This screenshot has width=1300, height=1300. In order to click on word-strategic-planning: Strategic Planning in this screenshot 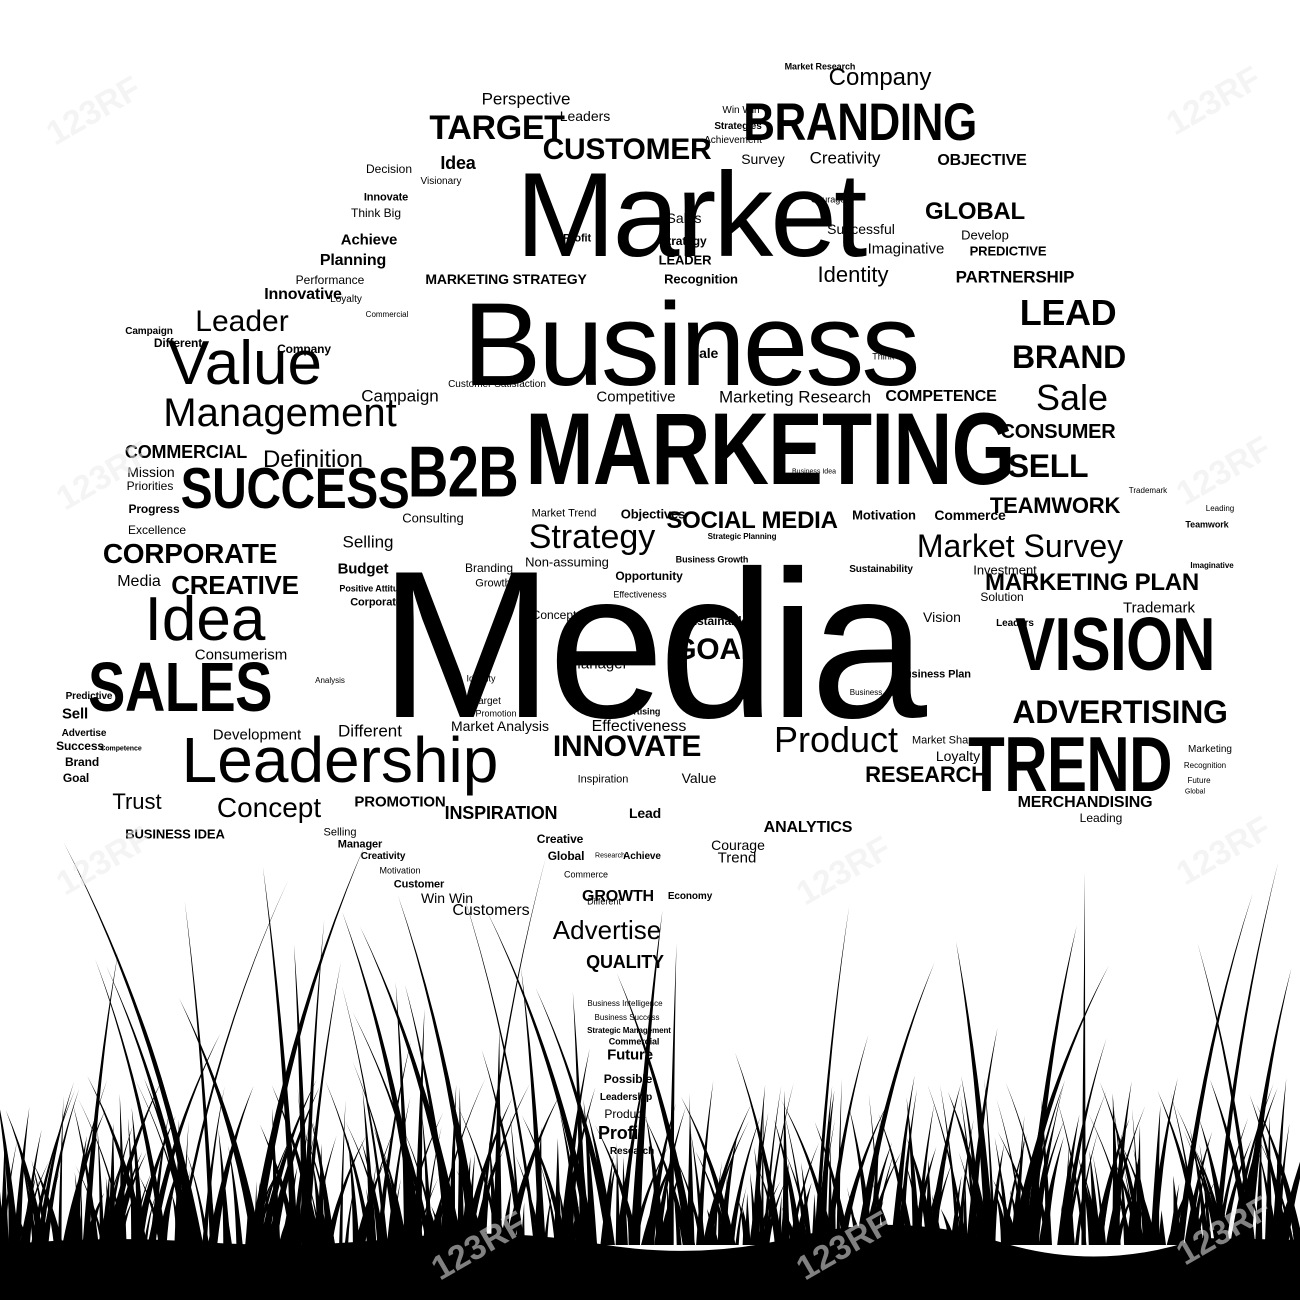, I will do `click(742, 536)`.